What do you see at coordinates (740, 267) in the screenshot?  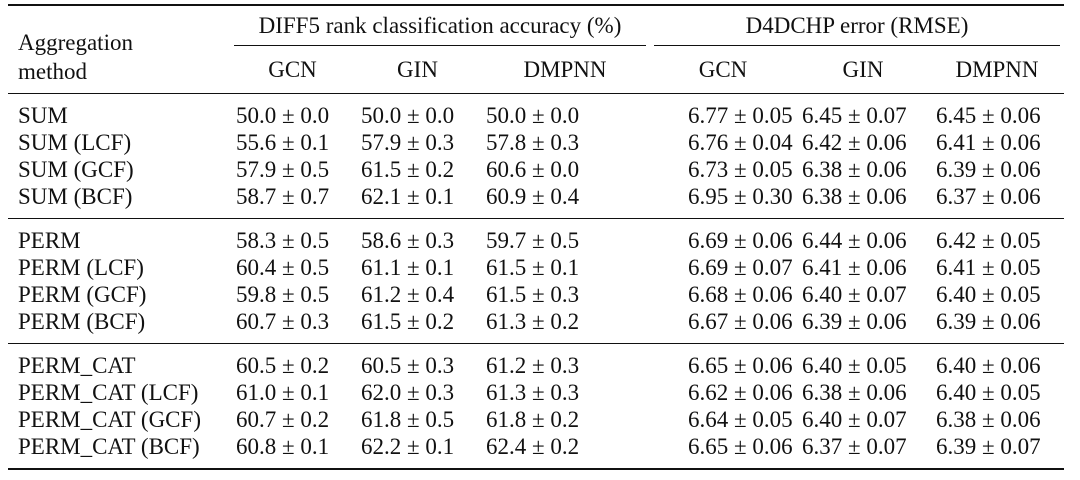 I see `value-cell: 6.69 ± 0.07` at bounding box center [740, 267].